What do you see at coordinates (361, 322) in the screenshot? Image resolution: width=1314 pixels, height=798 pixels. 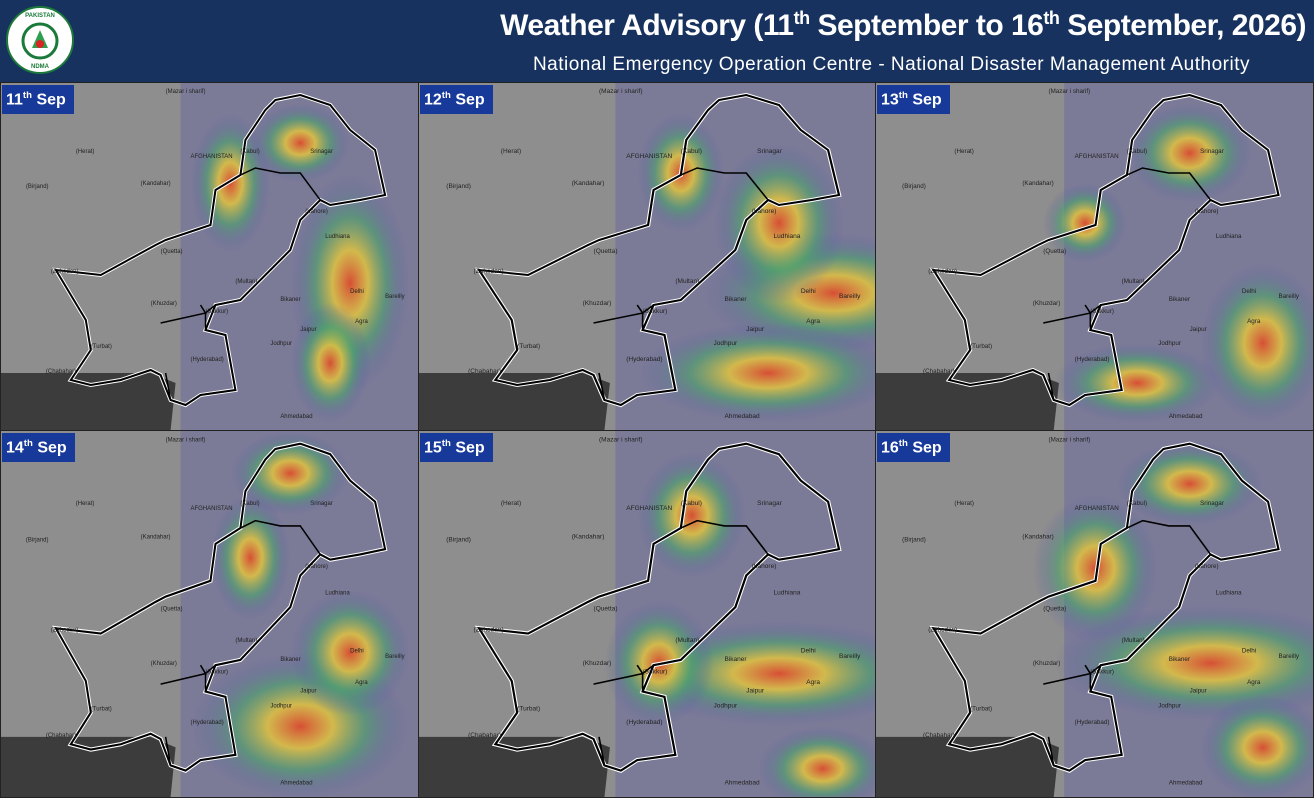 I see `place-label: Agra` at bounding box center [361, 322].